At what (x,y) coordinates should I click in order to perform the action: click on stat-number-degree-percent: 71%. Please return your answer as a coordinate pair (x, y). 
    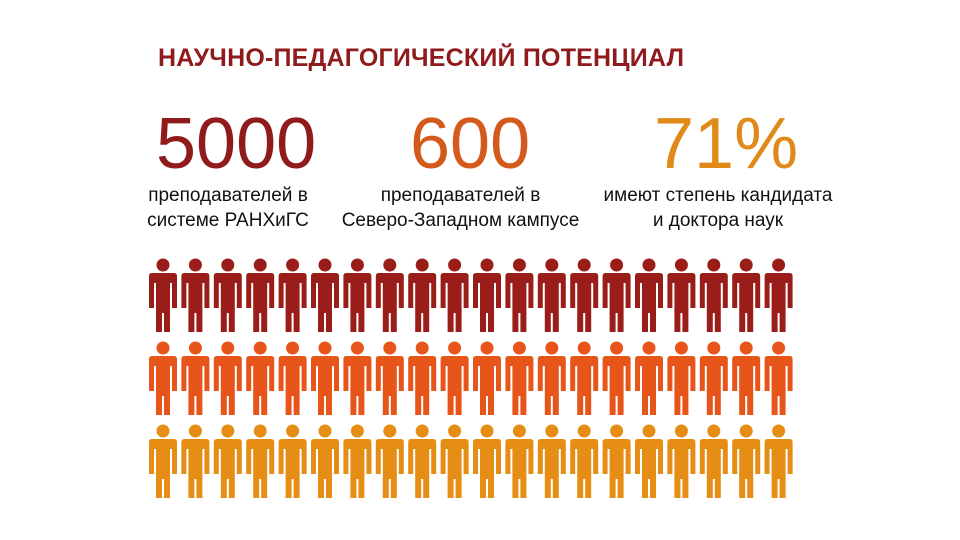
    Looking at the image, I should click on (726, 144).